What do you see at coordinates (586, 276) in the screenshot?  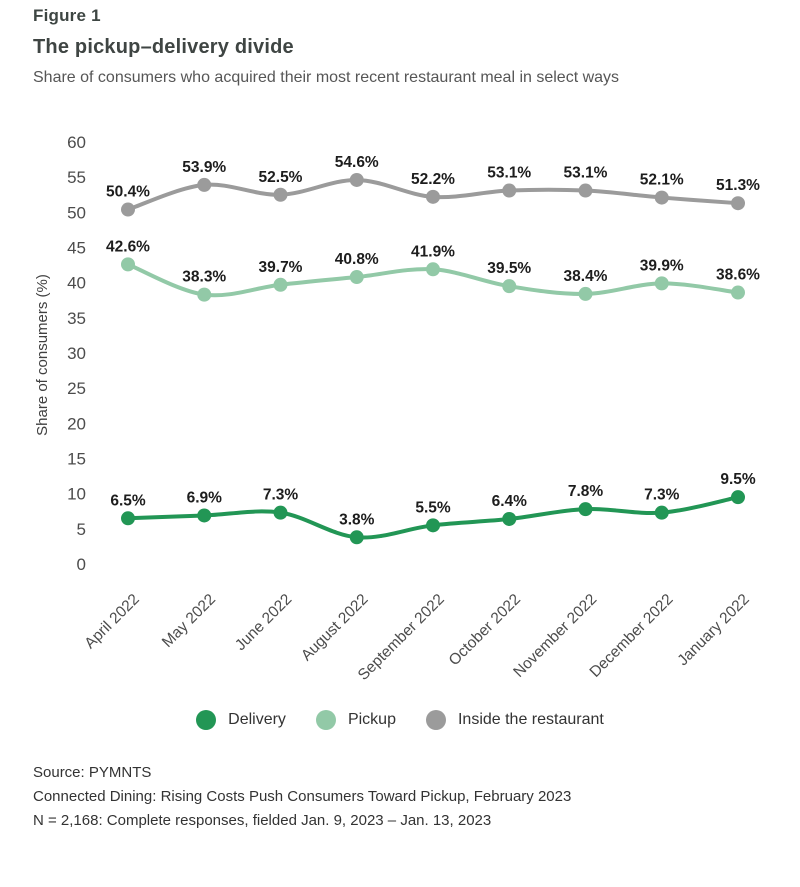 I see `data-label: 38.4%` at bounding box center [586, 276].